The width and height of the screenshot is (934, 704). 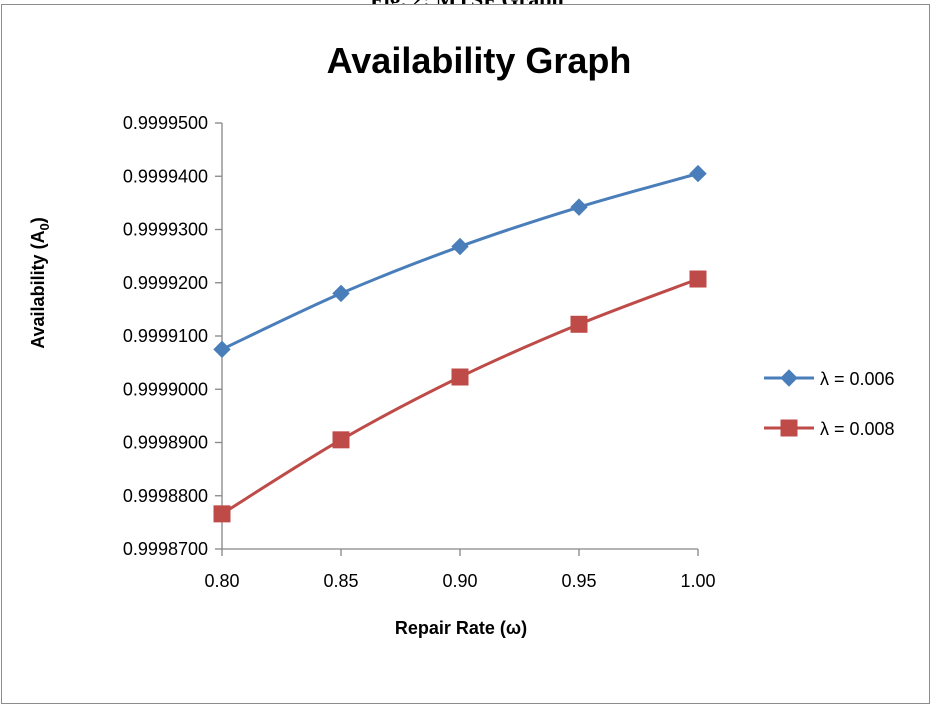 What do you see at coordinates (165, 176) in the screenshot?
I see `y-tick-label: 0.9999400` at bounding box center [165, 176].